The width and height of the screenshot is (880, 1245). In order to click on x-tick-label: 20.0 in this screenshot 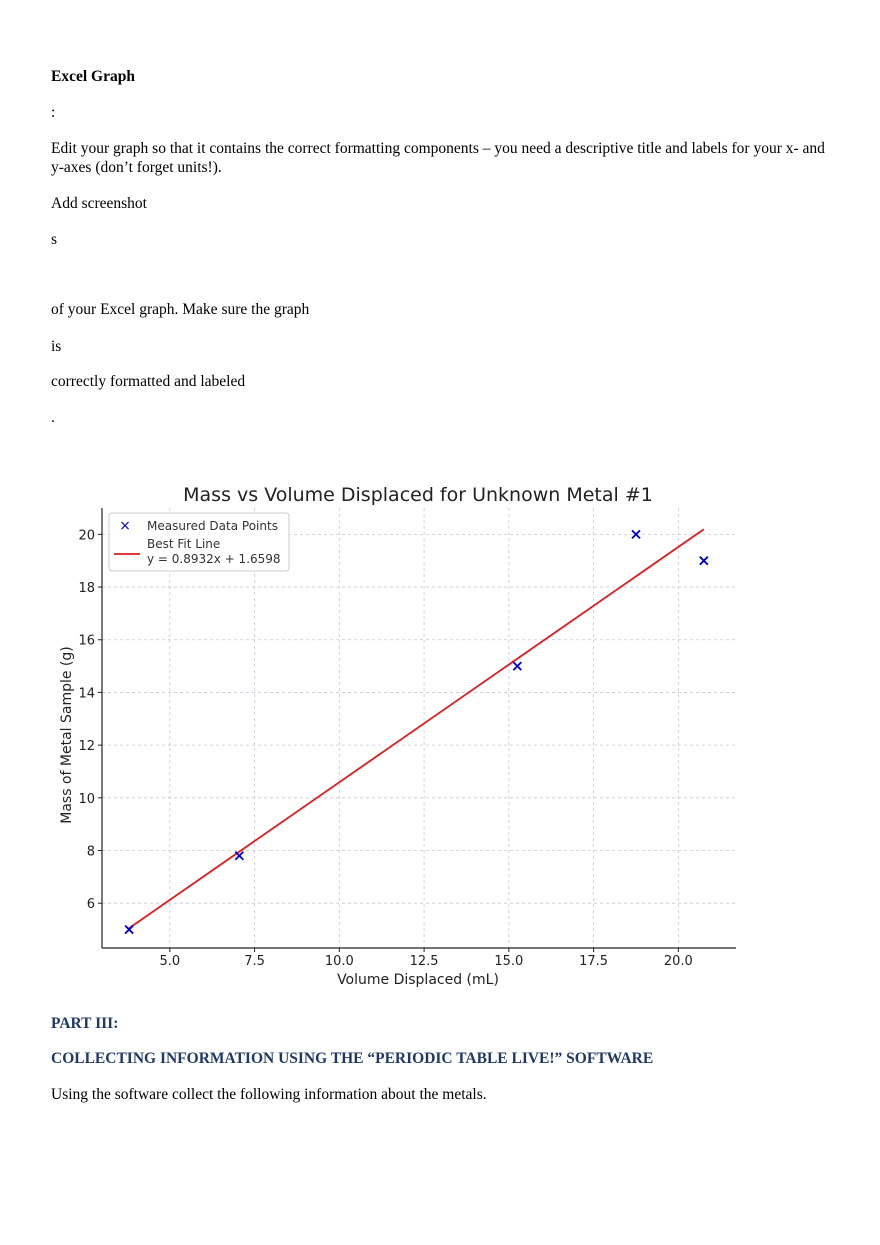, I will do `click(678, 961)`.